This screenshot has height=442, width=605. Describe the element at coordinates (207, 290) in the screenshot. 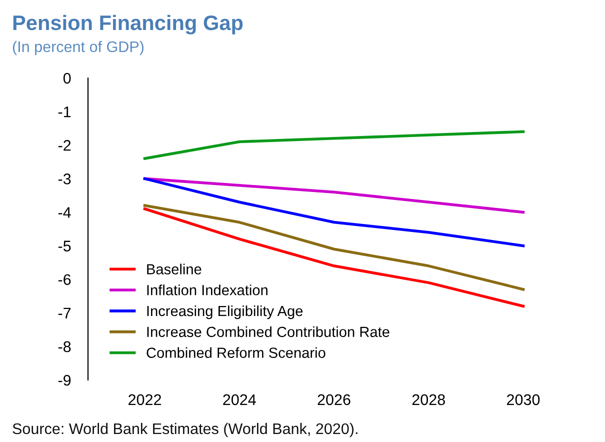

I see `legend-label: Inflation Indexation` at that location.